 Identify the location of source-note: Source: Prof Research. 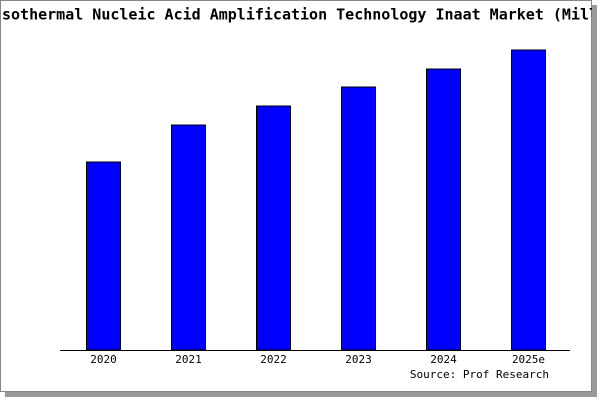
(479, 374).